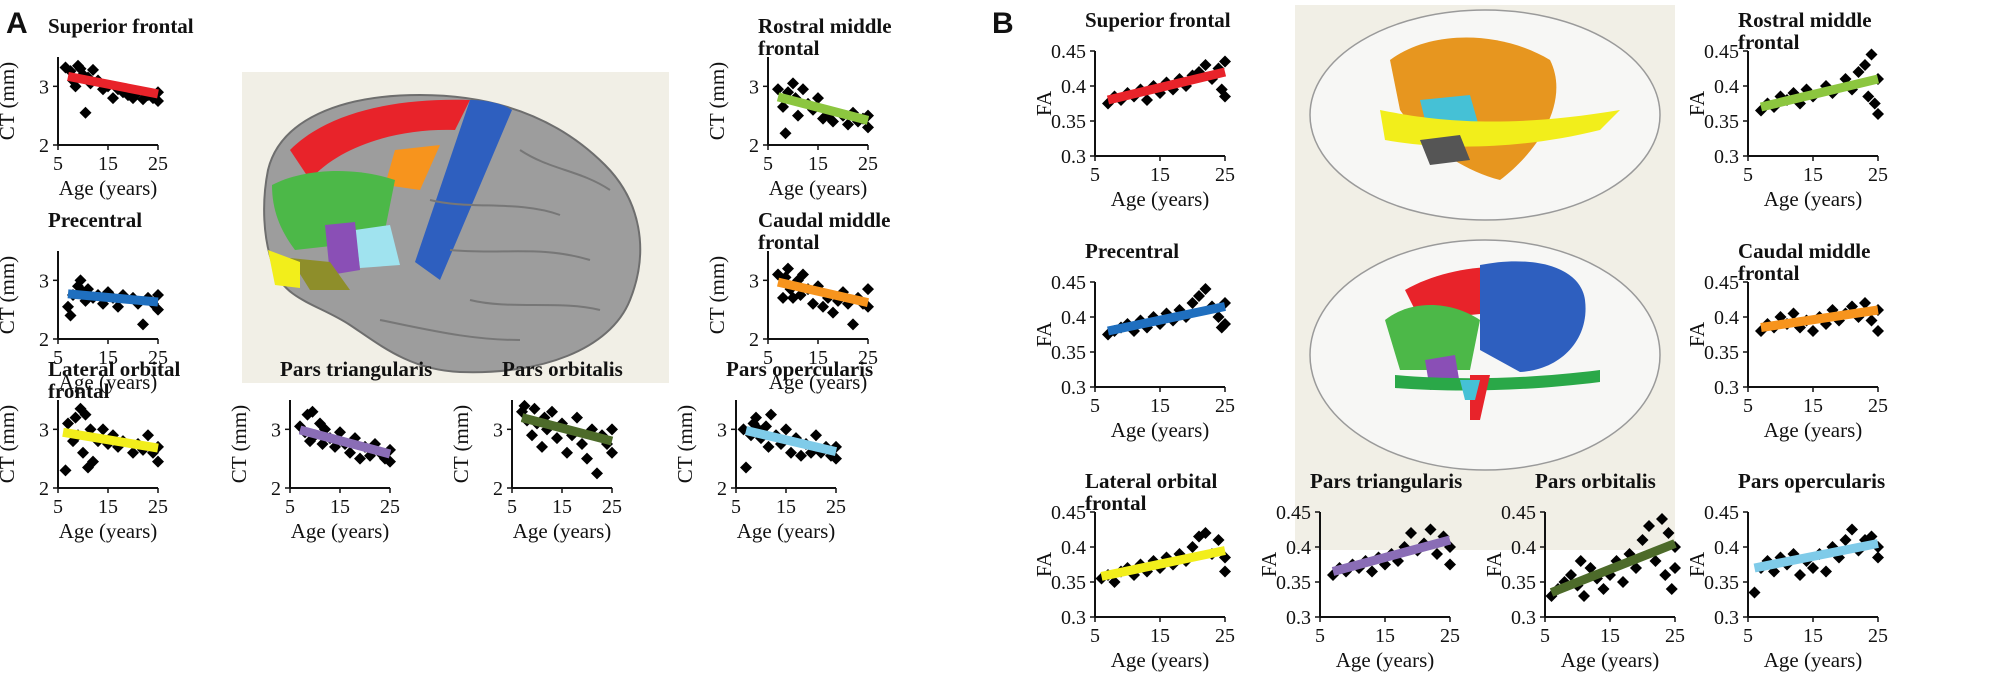 The height and width of the screenshot is (699, 2000). I want to click on panel-letter-a: A, so click(17, 23).